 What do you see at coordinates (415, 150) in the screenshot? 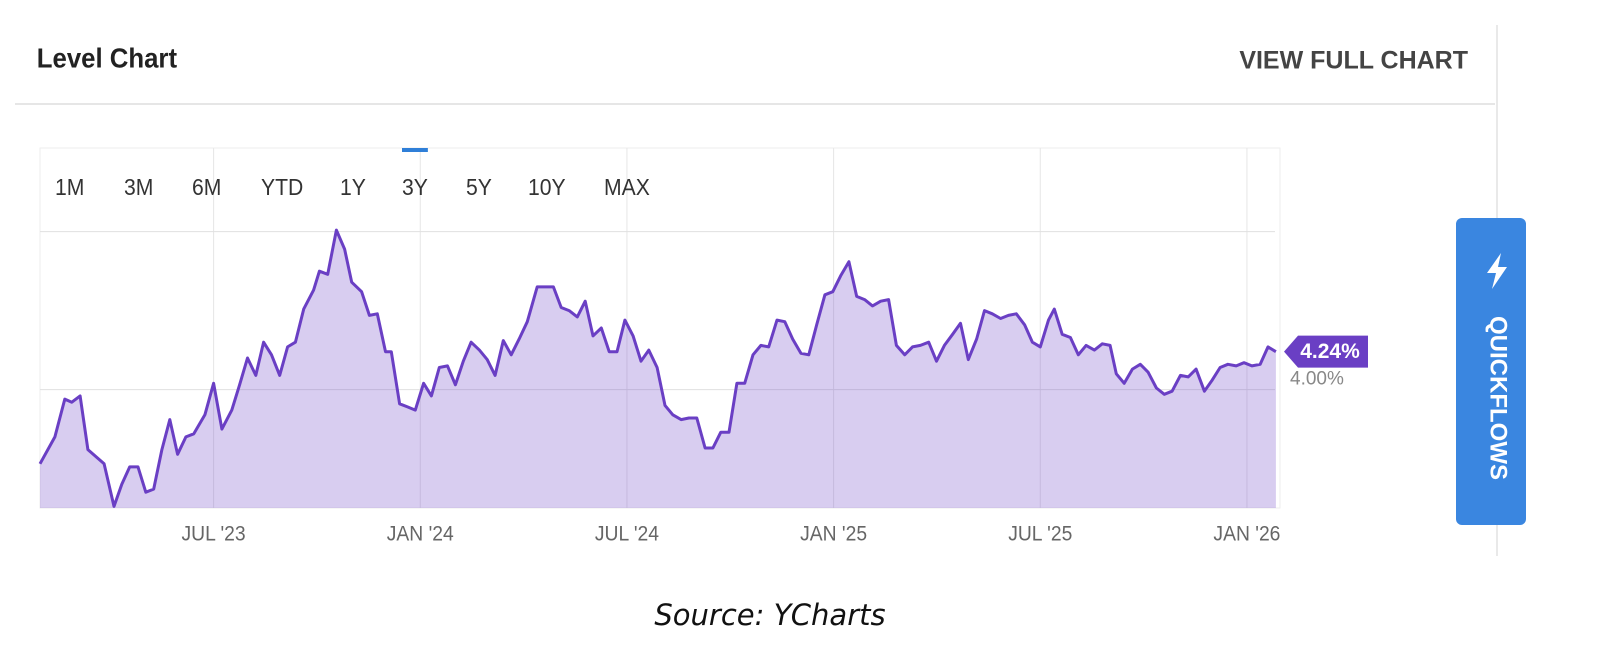
I see `active-indicator` at bounding box center [415, 150].